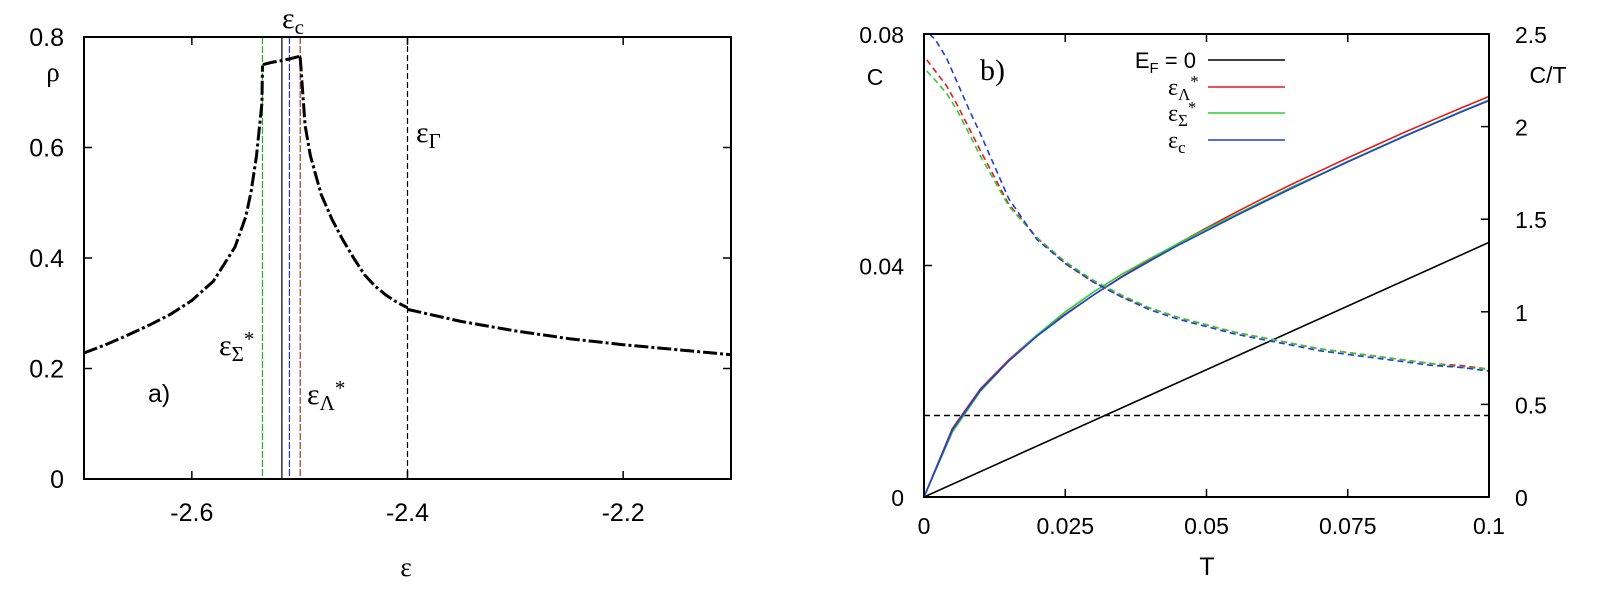 The image size is (1609, 596). What do you see at coordinates (293, 20) in the screenshot?
I see `vline-label: εc` at bounding box center [293, 20].